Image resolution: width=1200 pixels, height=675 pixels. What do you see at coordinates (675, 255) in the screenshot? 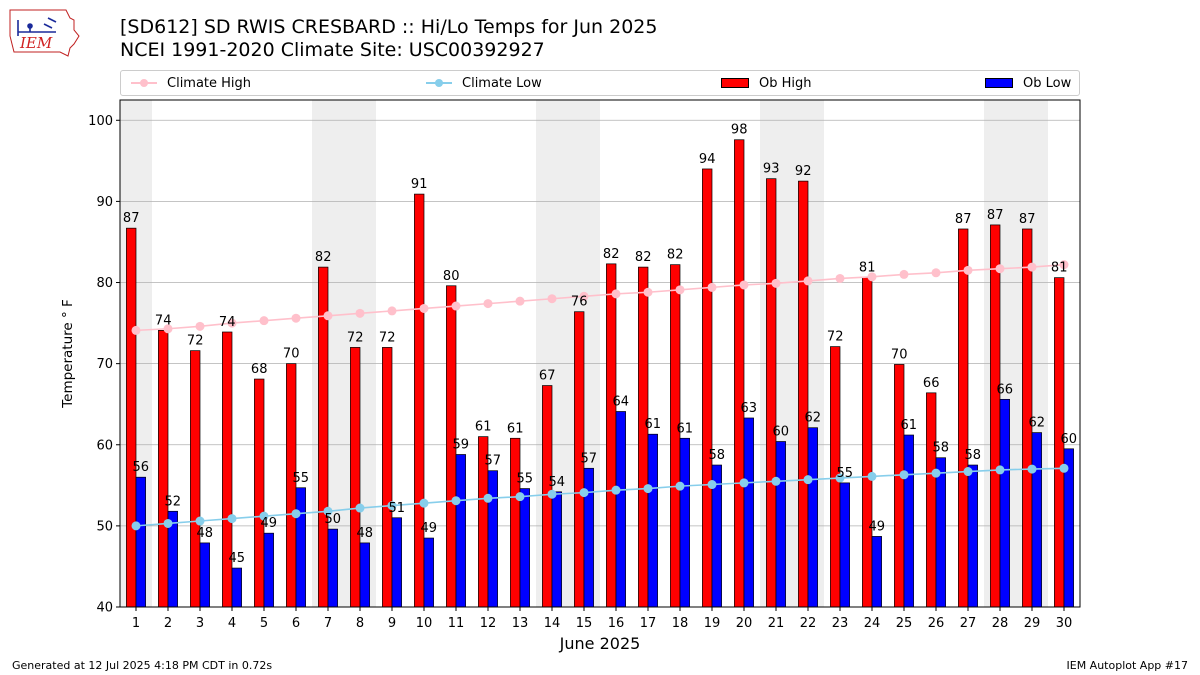
I see `ob-high-label-18: 82` at bounding box center [675, 255].